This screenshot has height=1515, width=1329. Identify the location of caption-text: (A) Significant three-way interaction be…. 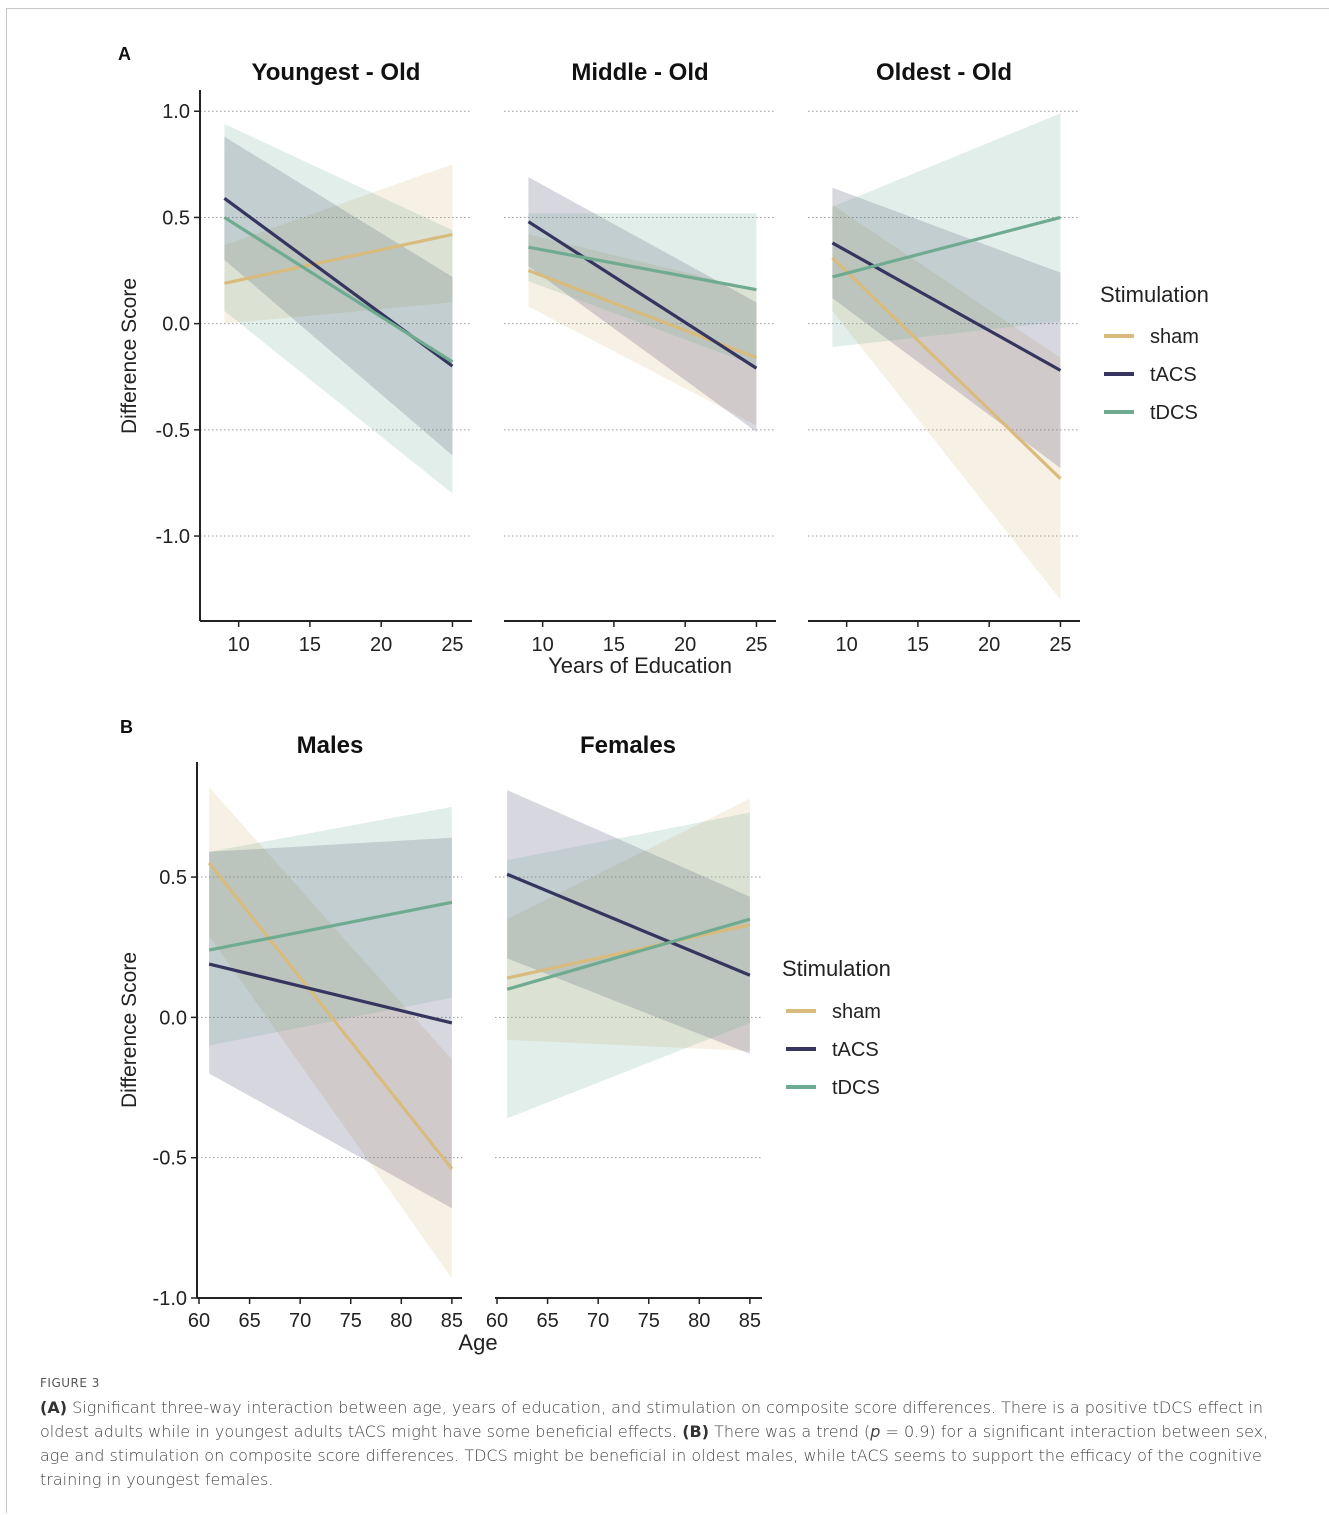
(665, 1444).